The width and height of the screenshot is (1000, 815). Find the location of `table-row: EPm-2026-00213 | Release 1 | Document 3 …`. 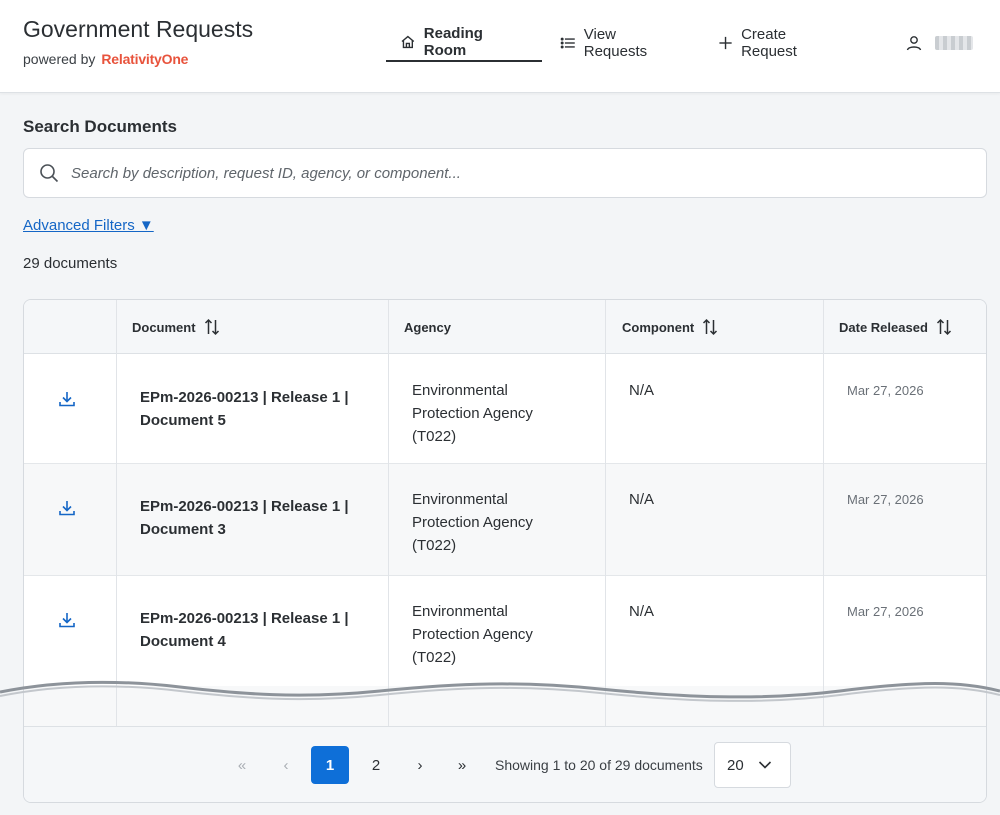

table-row: EPm-2026-00213 | Release 1 | Document 3 … is located at coordinates (505, 520).